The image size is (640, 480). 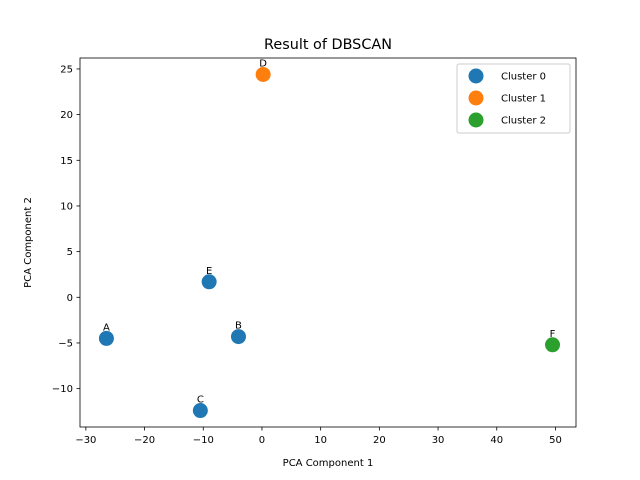 What do you see at coordinates (66, 207) in the screenshot?
I see `y-tick-label: 10` at bounding box center [66, 207].